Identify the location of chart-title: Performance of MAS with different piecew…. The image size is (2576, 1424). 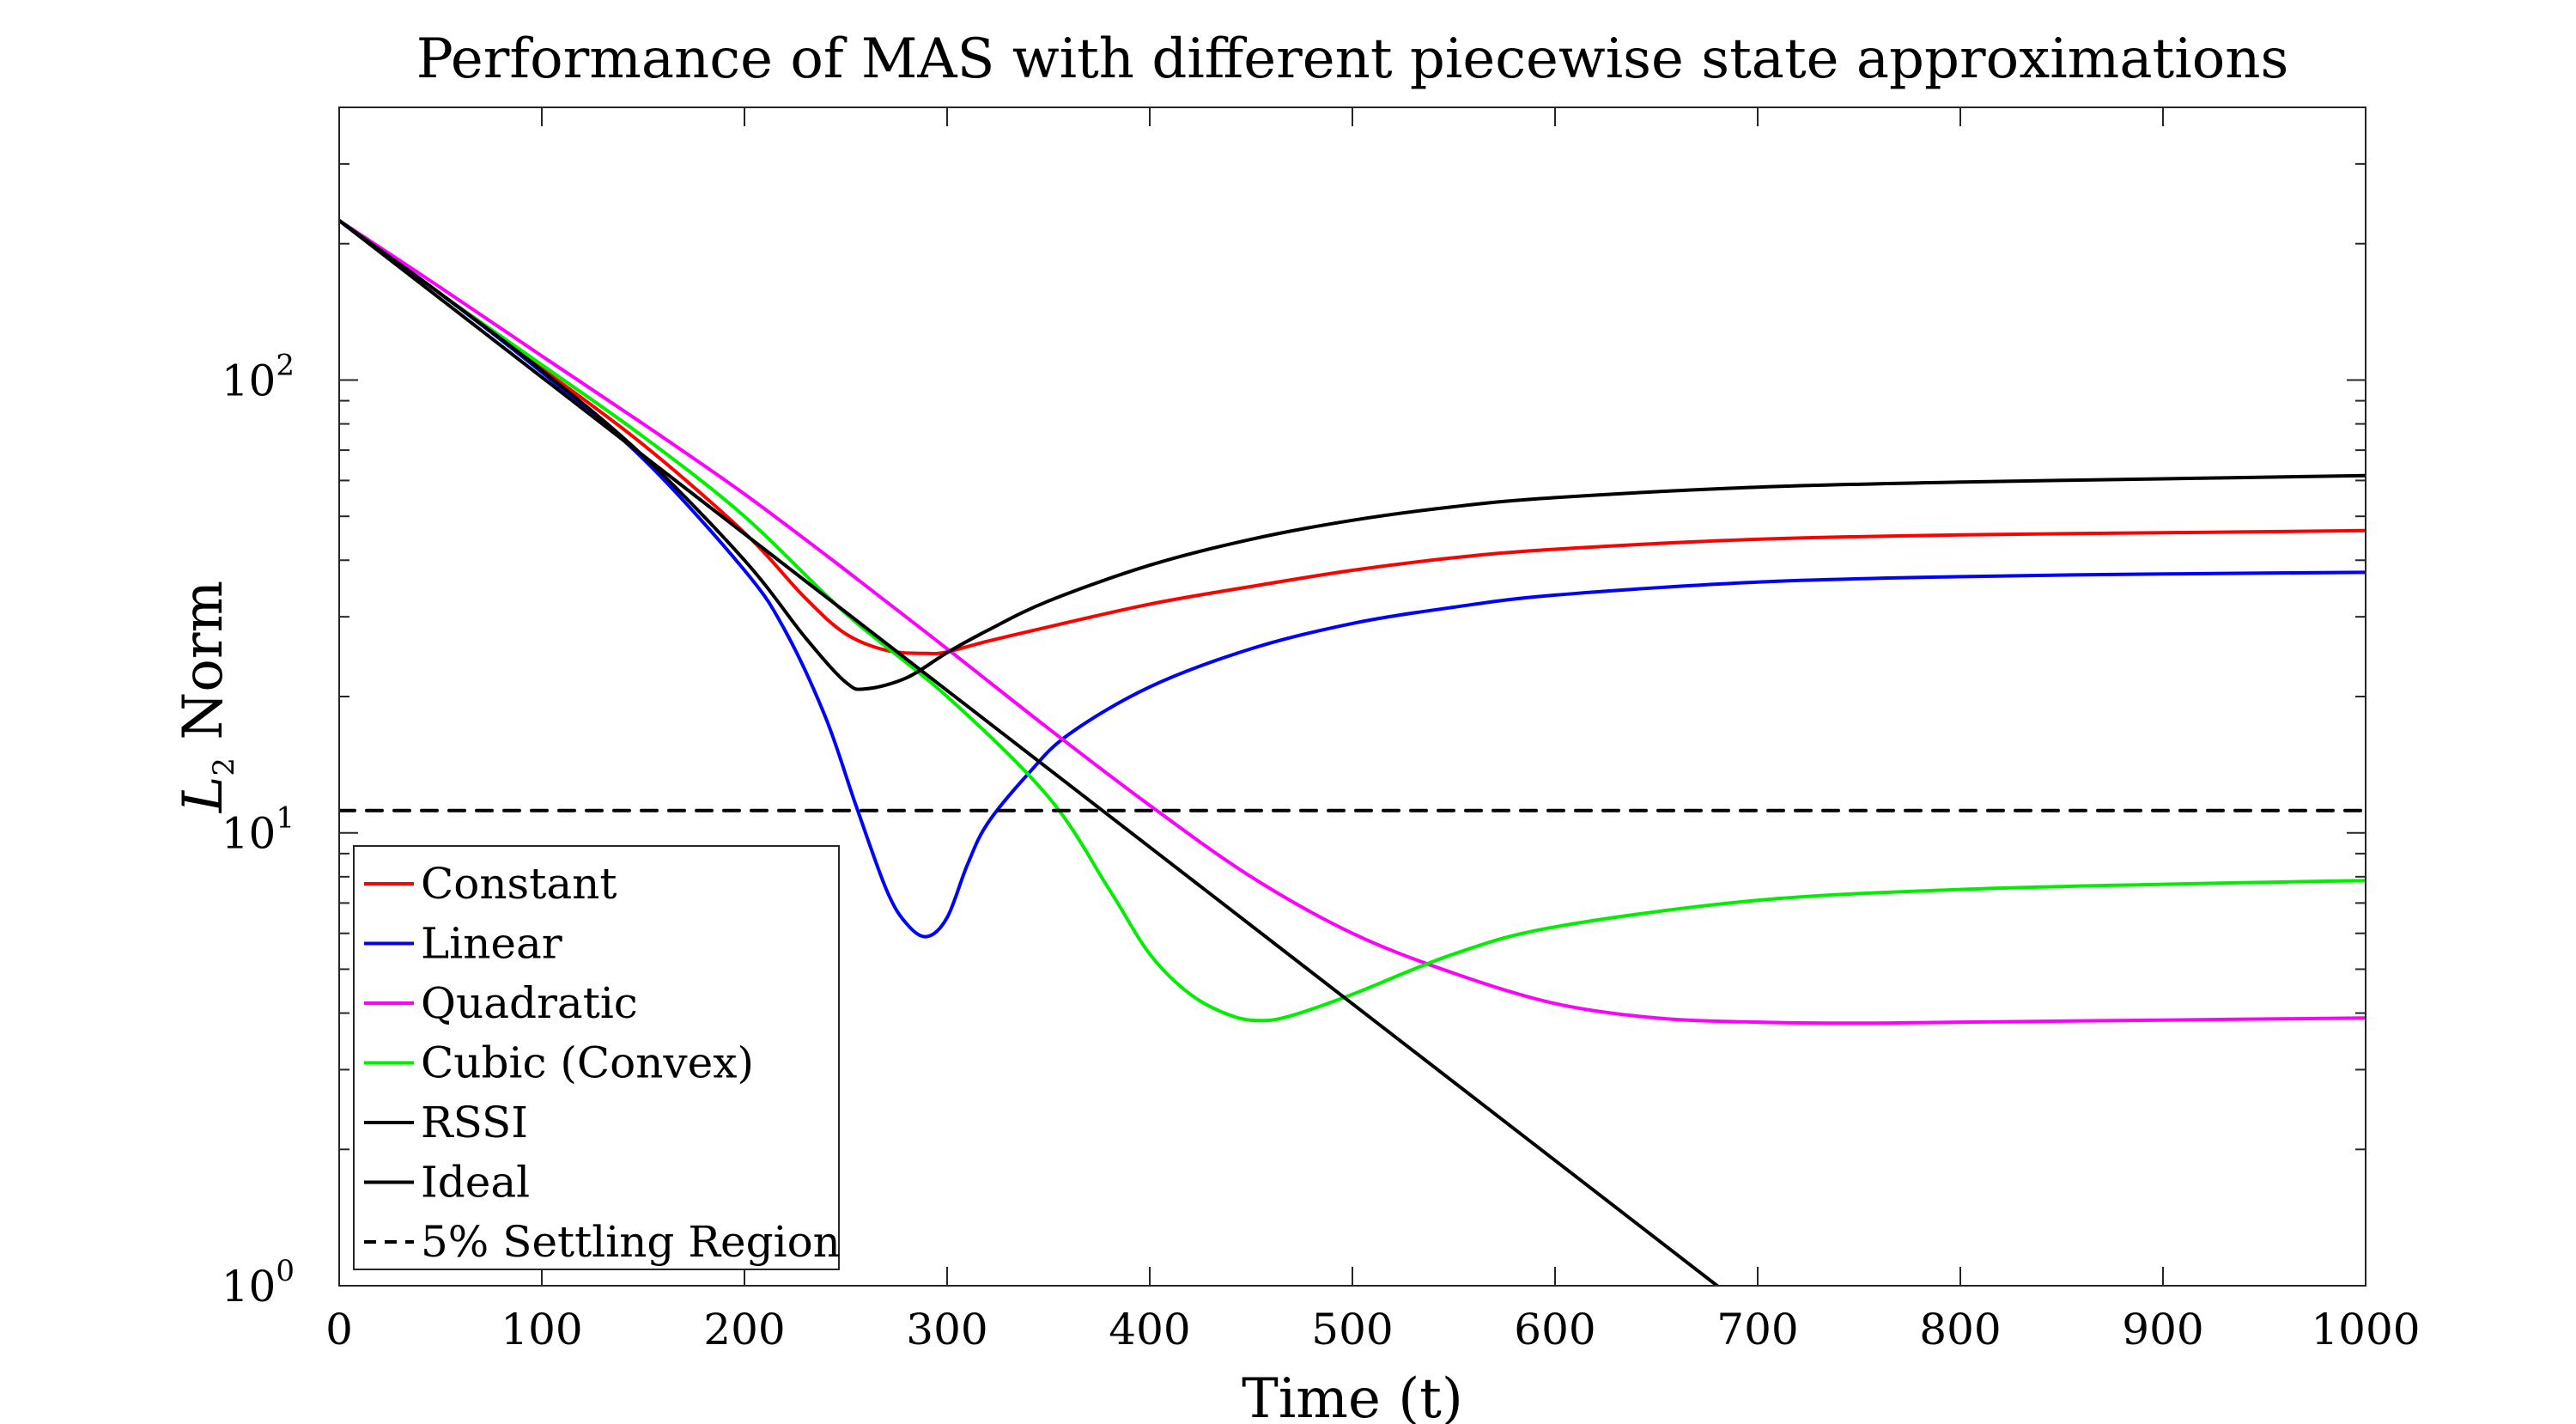
(1352, 59).